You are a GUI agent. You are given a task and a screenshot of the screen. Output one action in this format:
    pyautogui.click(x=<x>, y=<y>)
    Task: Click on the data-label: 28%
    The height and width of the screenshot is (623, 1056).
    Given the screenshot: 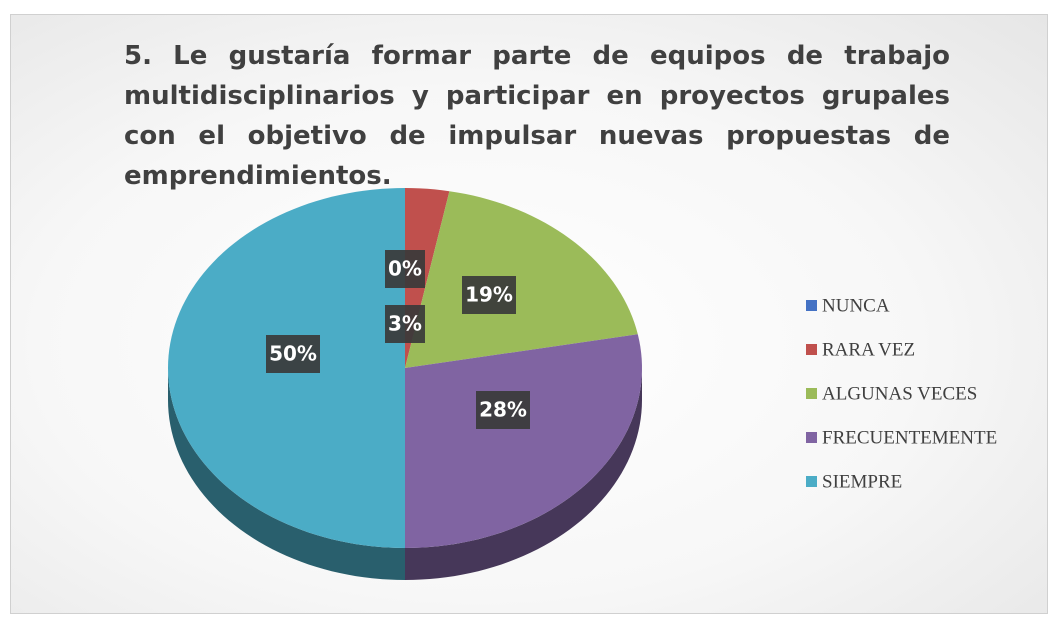 What is the action you would take?
    pyautogui.click(x=503, y=410)
    